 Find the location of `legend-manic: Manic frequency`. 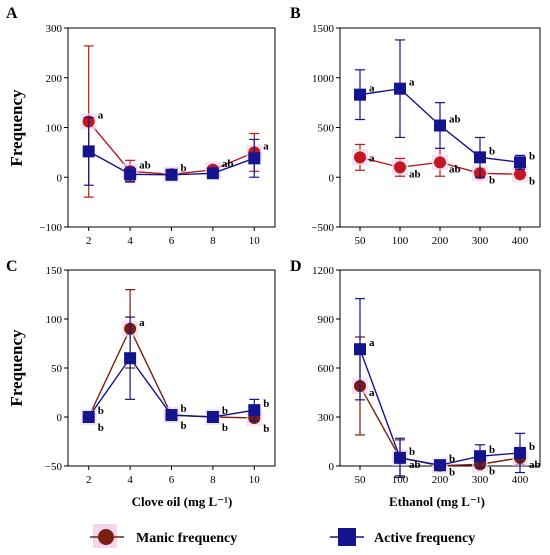

legend-manic: Manic frequency is located at coordinates (163, 536).